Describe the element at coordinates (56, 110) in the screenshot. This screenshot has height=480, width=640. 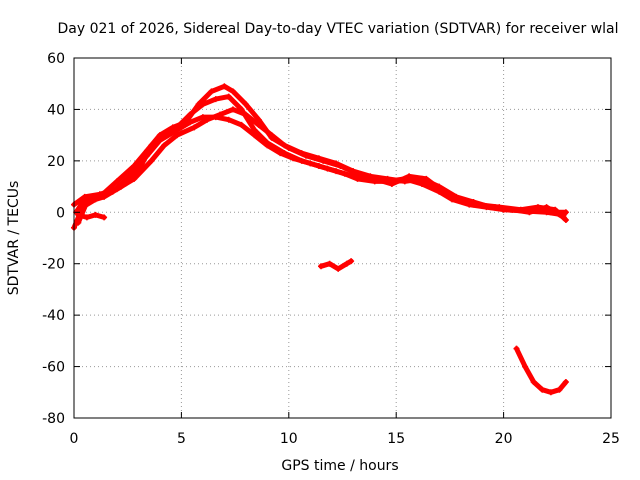
I see `y-tick-label: 40` at that location.